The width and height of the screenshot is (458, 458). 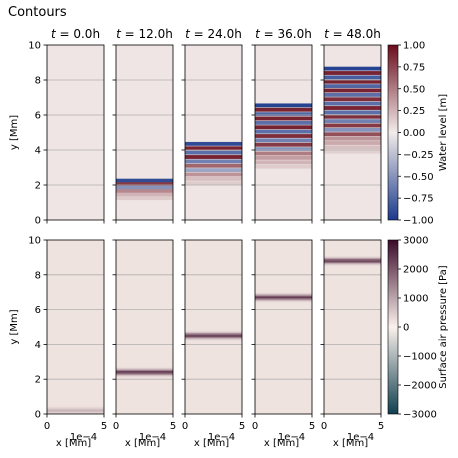 What do you see at coordinates (414, 89) in the screenshot?
I see `colorbar-tick-label: 0.50` at bounding box center [414, 89].